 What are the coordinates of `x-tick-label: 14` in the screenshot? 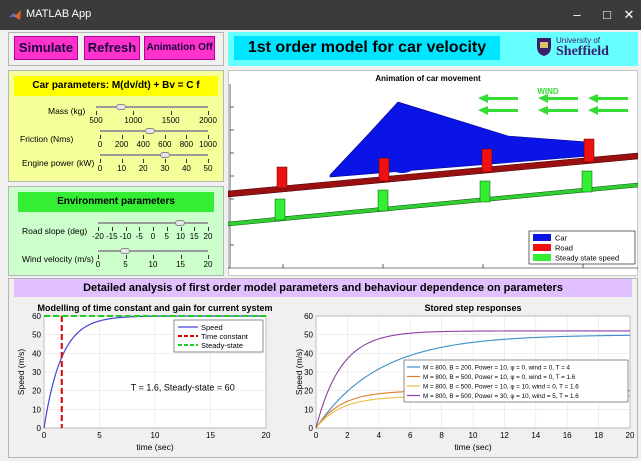 It's located at (535, 435).